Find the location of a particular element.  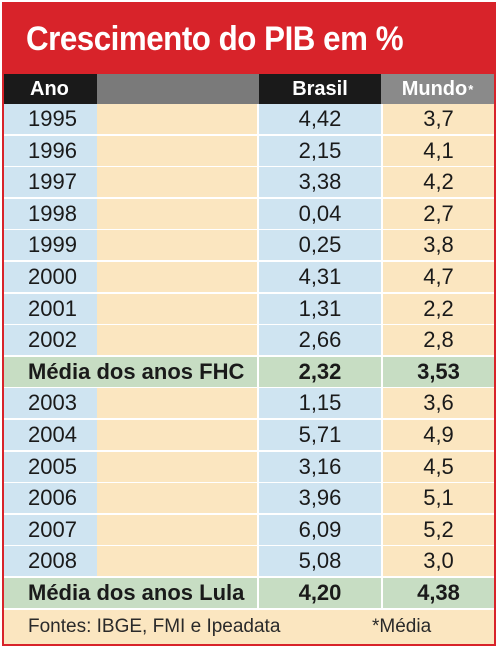

table-row: 2006 3,96 5,1 is located at coordinates (249, 499).